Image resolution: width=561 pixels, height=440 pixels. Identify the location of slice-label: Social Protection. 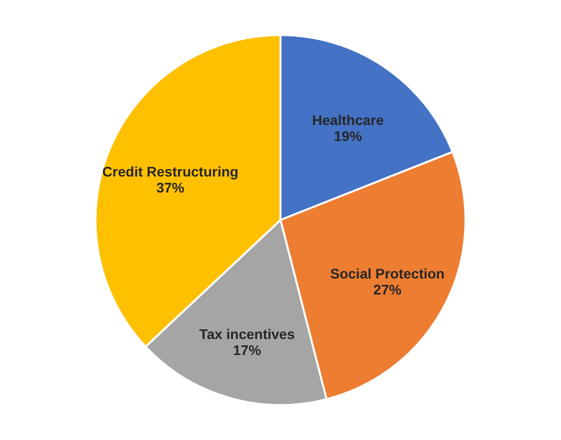
(387, 273).